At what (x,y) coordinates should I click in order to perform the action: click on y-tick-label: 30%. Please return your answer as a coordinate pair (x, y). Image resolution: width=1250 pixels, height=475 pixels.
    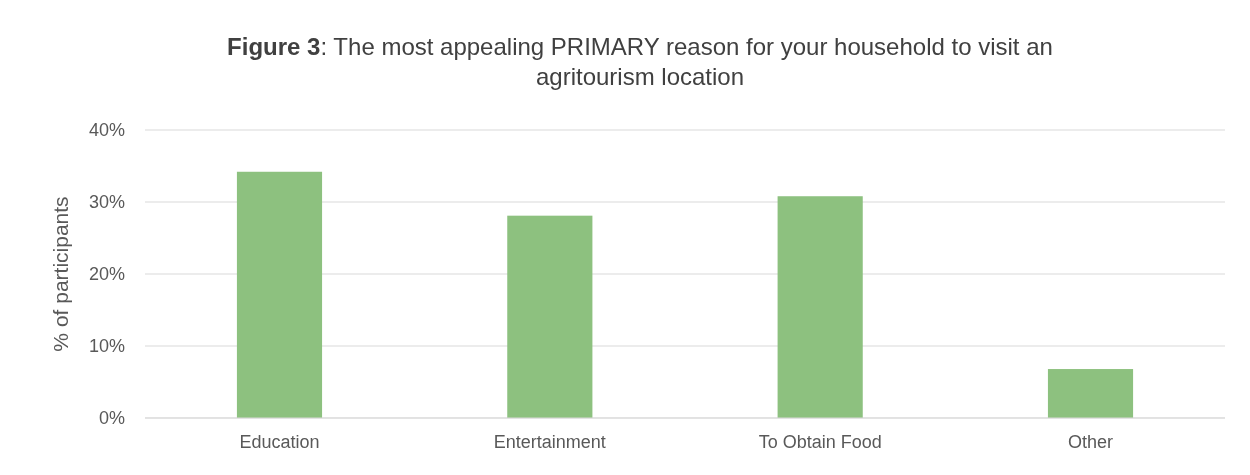
    Looking at the image, I should click on (106, 202).